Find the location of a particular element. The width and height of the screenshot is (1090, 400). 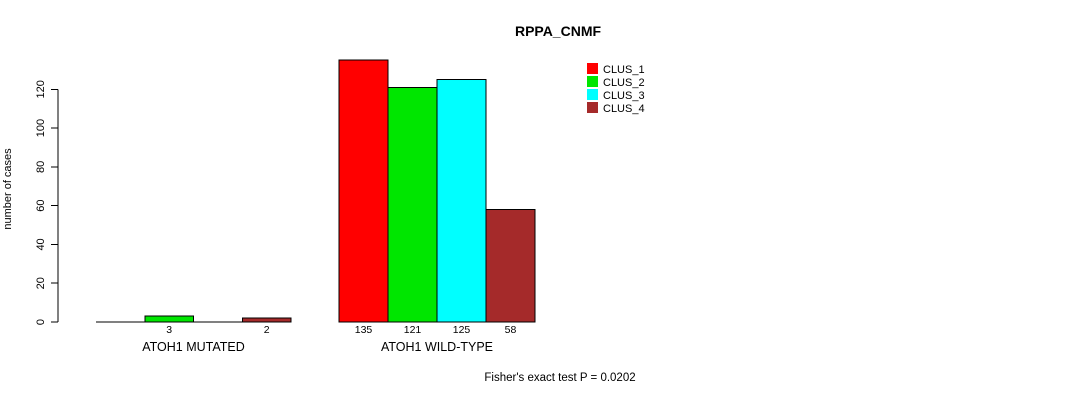

y-tick-label: 80 is located at coordinates (41, 167).